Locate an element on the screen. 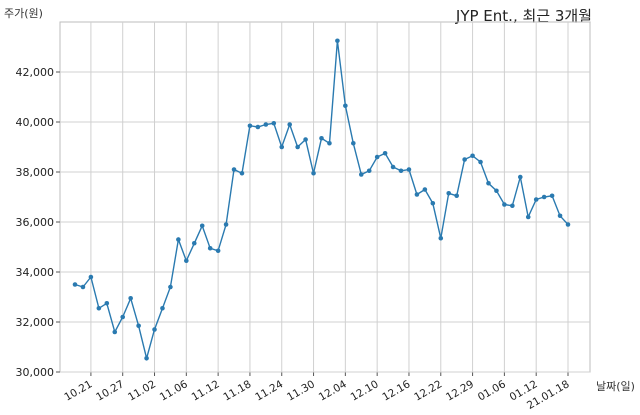  x-tick-label: 12.29 is located at coordinates (460, 390).